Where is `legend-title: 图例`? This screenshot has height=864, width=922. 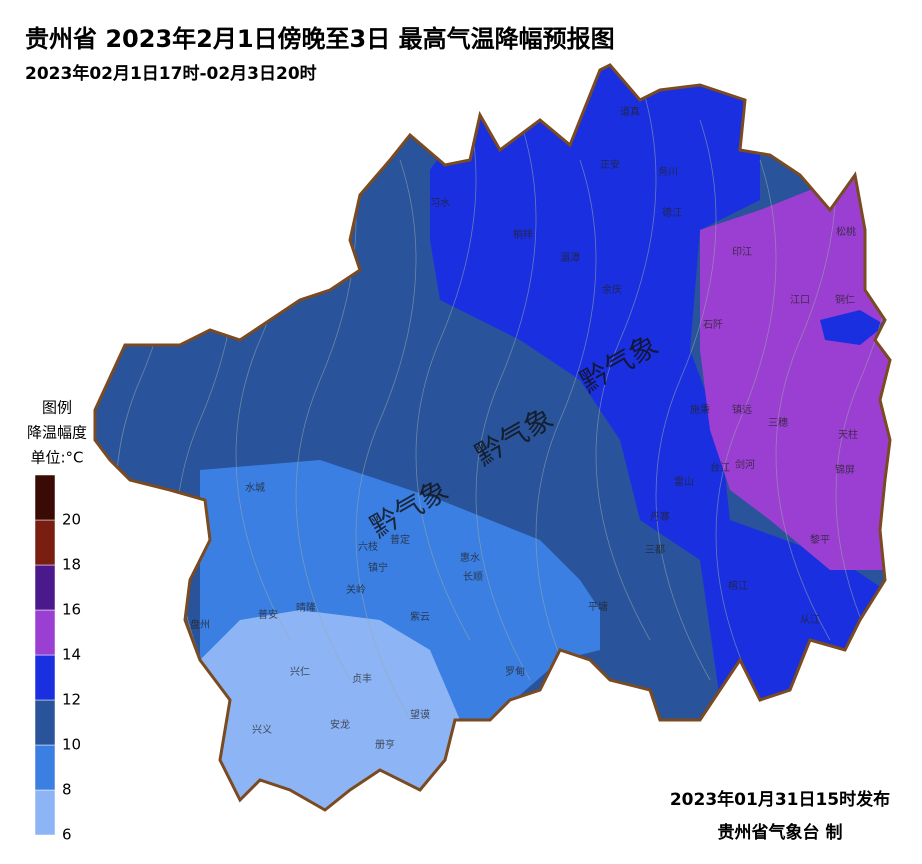
legend-title: 图例 is located at coordinates (57, 408).